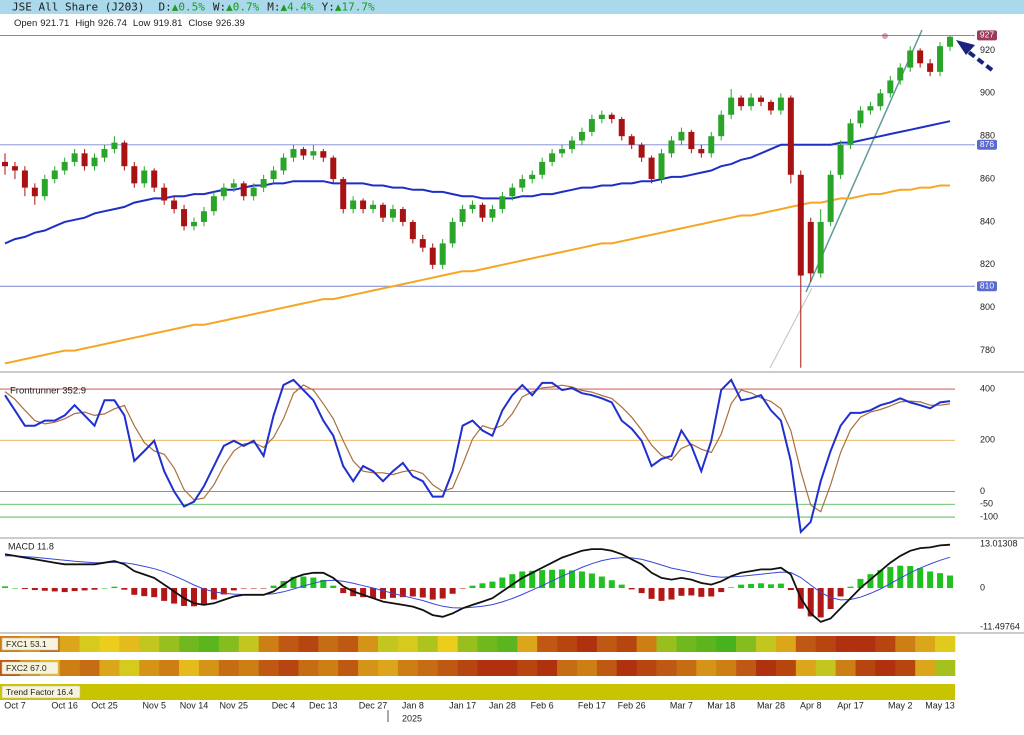 The width and height of the screenshot is (1024, 735). What do you see at coordinates (681, 705) in the screenshot?
I see `x-tick-label: Mar 7` at bounding box center [681, 705].